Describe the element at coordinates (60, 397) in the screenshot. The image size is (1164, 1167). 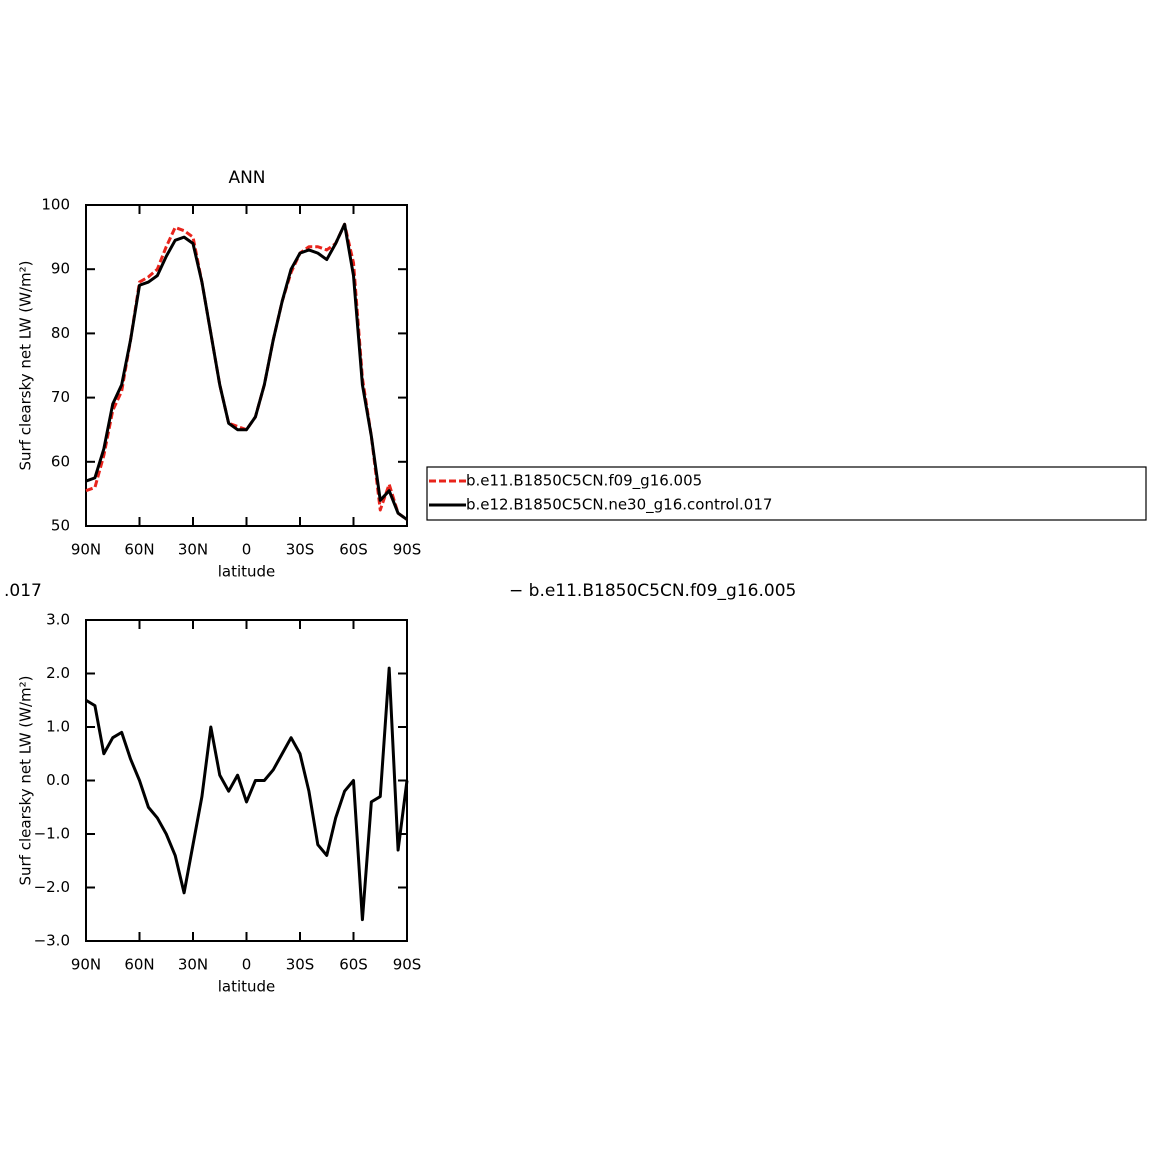
I see `y-tick-label: 70` at that location.